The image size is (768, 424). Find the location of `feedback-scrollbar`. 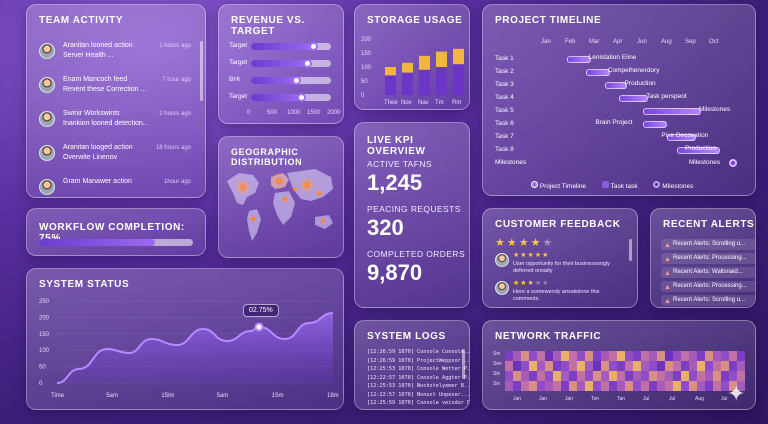

feedback-scrollbar is located at coordinates (630, 250).